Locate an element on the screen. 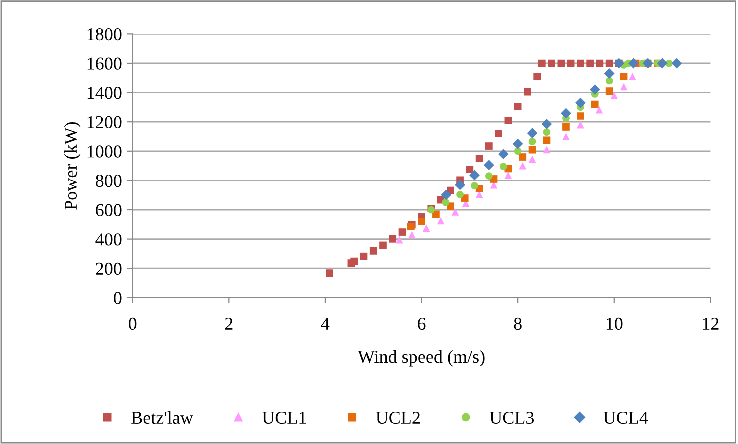  legend-label: Betz'law is located at coordinates (163, 417).